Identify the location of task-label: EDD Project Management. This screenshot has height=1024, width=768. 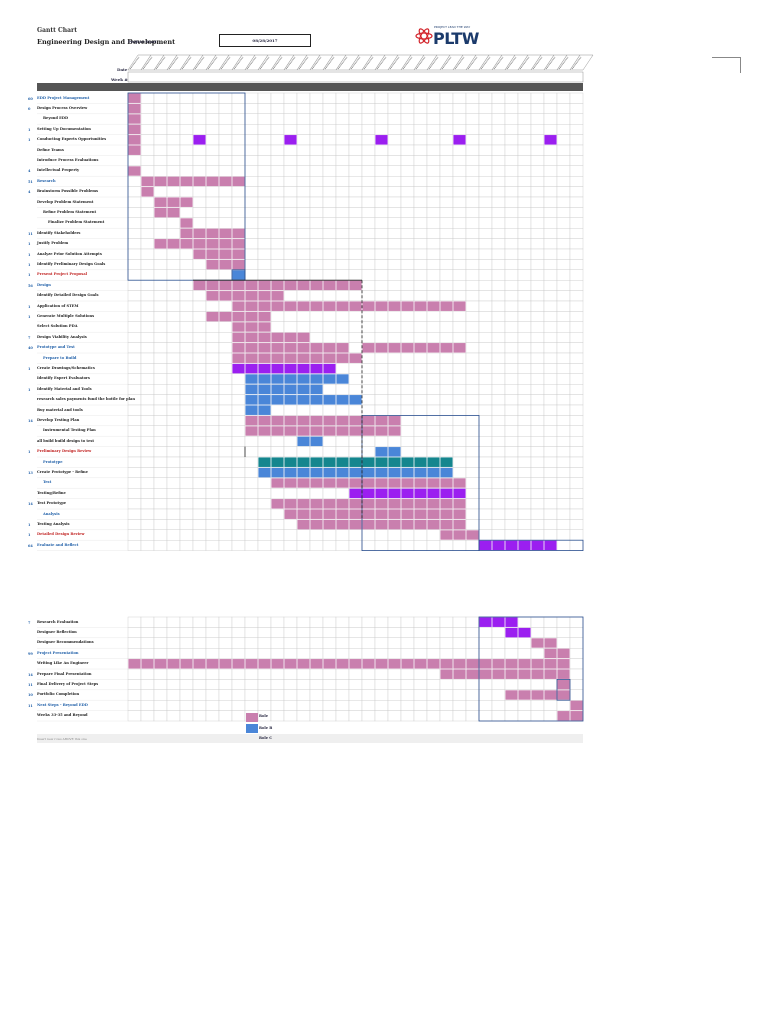
(63, 97).